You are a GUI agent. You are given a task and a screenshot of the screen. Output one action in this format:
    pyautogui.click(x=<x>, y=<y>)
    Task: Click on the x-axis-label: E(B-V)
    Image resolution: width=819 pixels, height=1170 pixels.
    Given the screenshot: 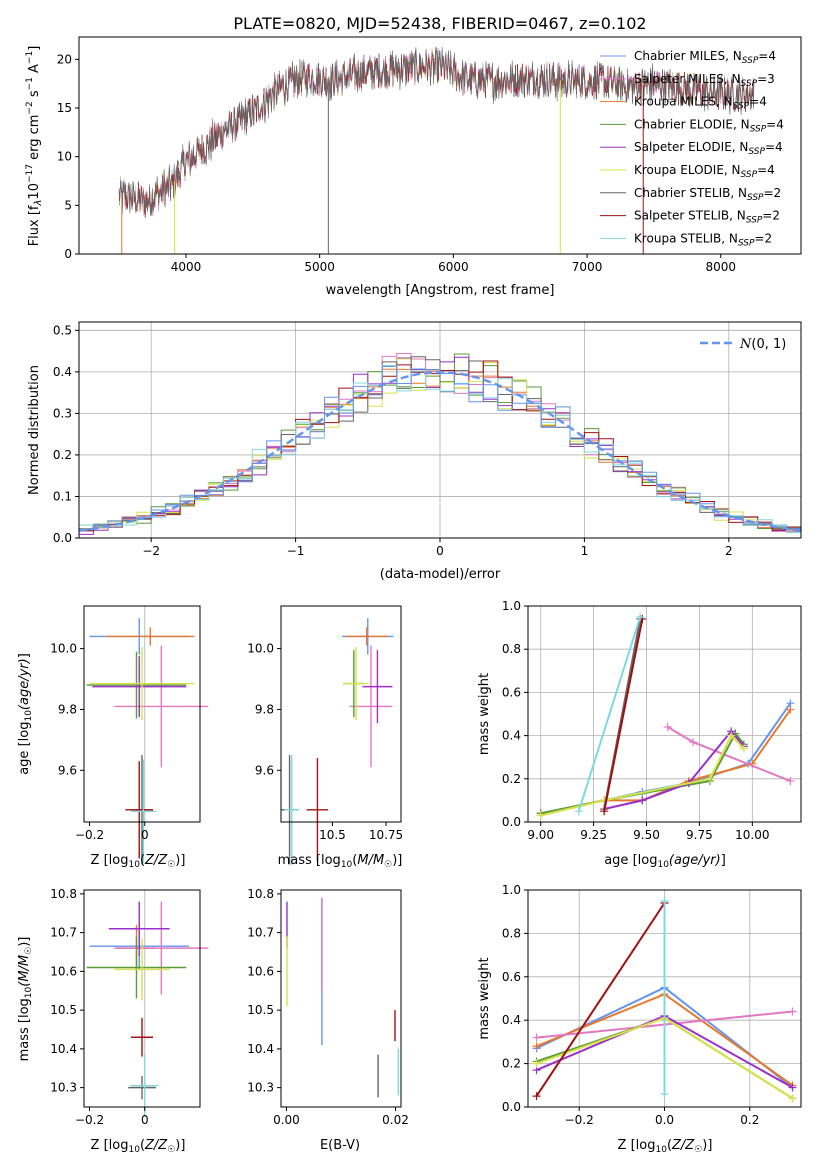 What is the action you would take?
    pyautogui.click(x=340, y=1145)
    